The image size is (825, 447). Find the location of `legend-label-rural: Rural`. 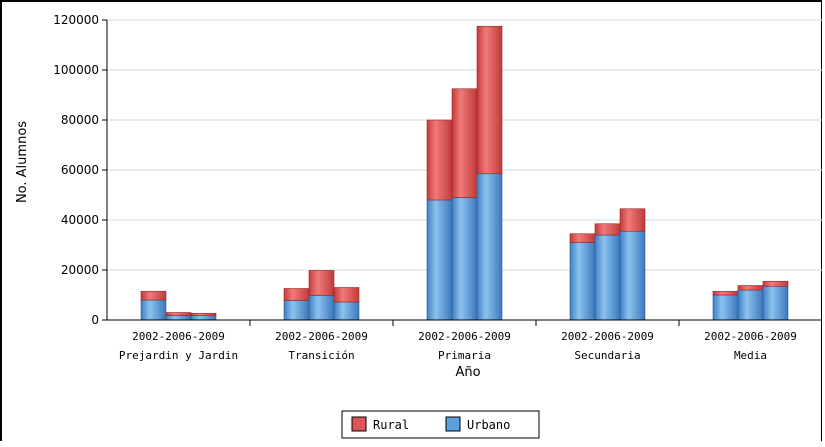

legend-label-rural: Rural is located at coordinates (391, 425).